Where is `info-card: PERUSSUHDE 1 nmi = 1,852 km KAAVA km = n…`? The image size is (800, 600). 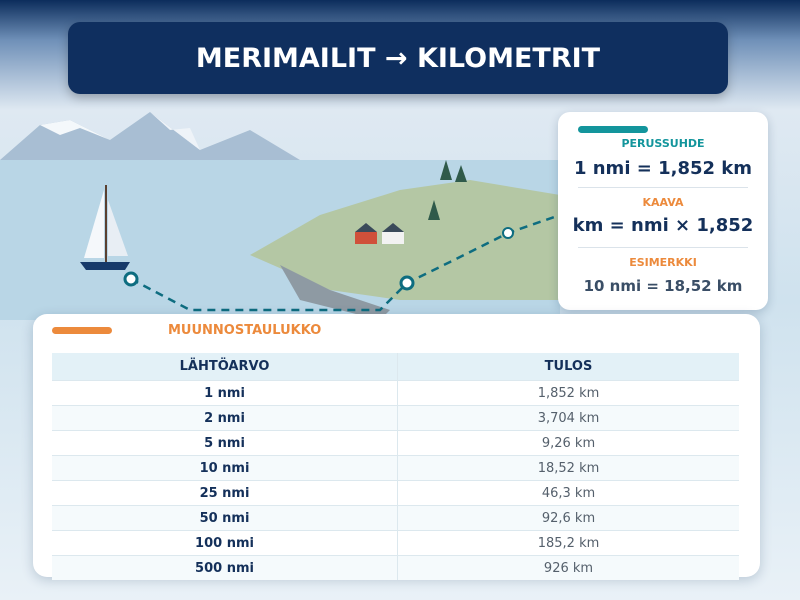 info-card: PERUSSUHDE 1 nmi = 1,852 km KAAVA km = n… is located at coordinates (663, 211).